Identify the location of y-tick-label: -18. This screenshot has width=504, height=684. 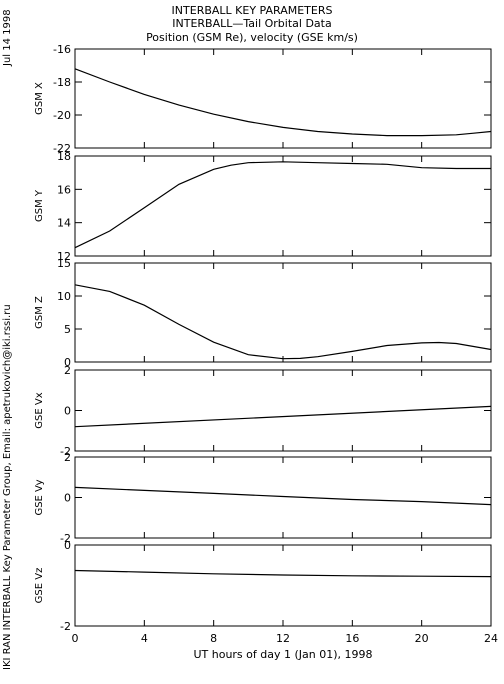
(62, 82).